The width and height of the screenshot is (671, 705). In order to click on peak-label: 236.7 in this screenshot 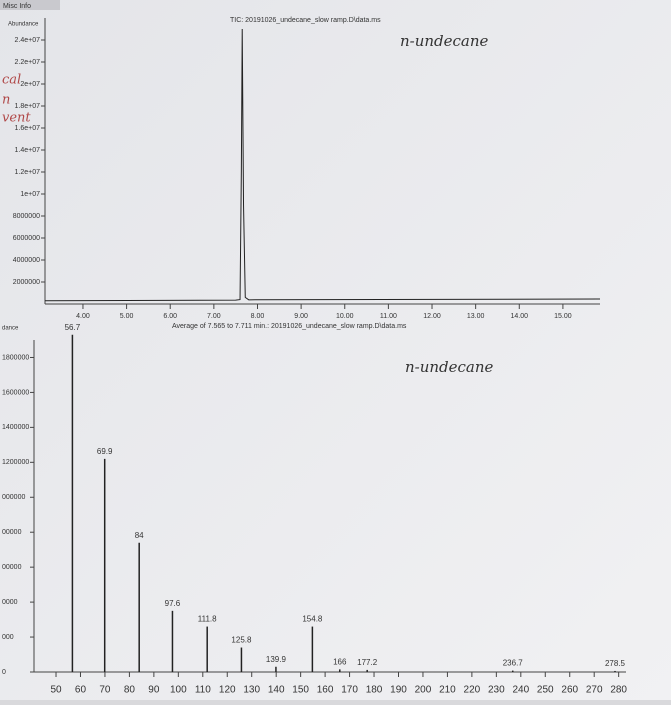, I will do `click(513, 663)`.